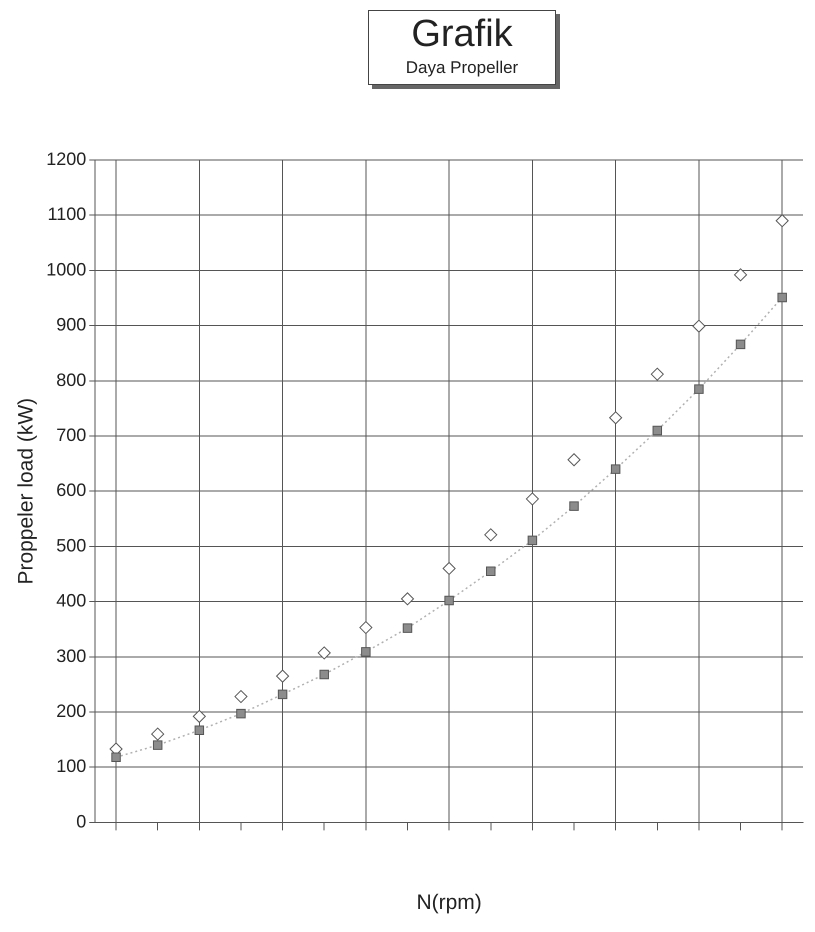 The image size is (815, 932). Describe the element at coordinates (67, 214) in the screenshot. I see `y-tick-label: 1100` at that location.